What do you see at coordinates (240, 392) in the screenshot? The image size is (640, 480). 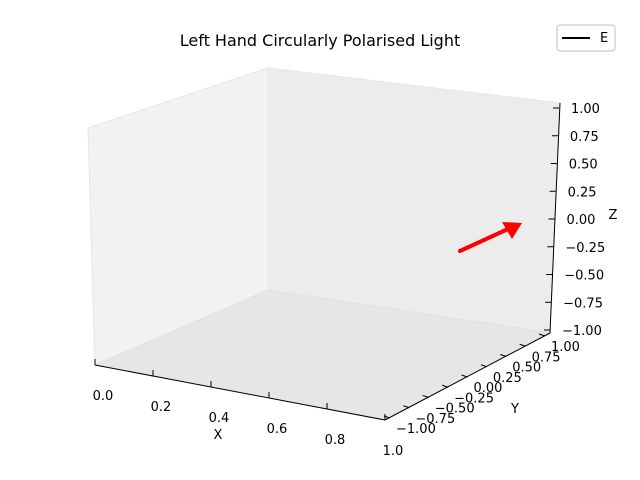 I see `x-axis-line` at bounding box center [240, 392].